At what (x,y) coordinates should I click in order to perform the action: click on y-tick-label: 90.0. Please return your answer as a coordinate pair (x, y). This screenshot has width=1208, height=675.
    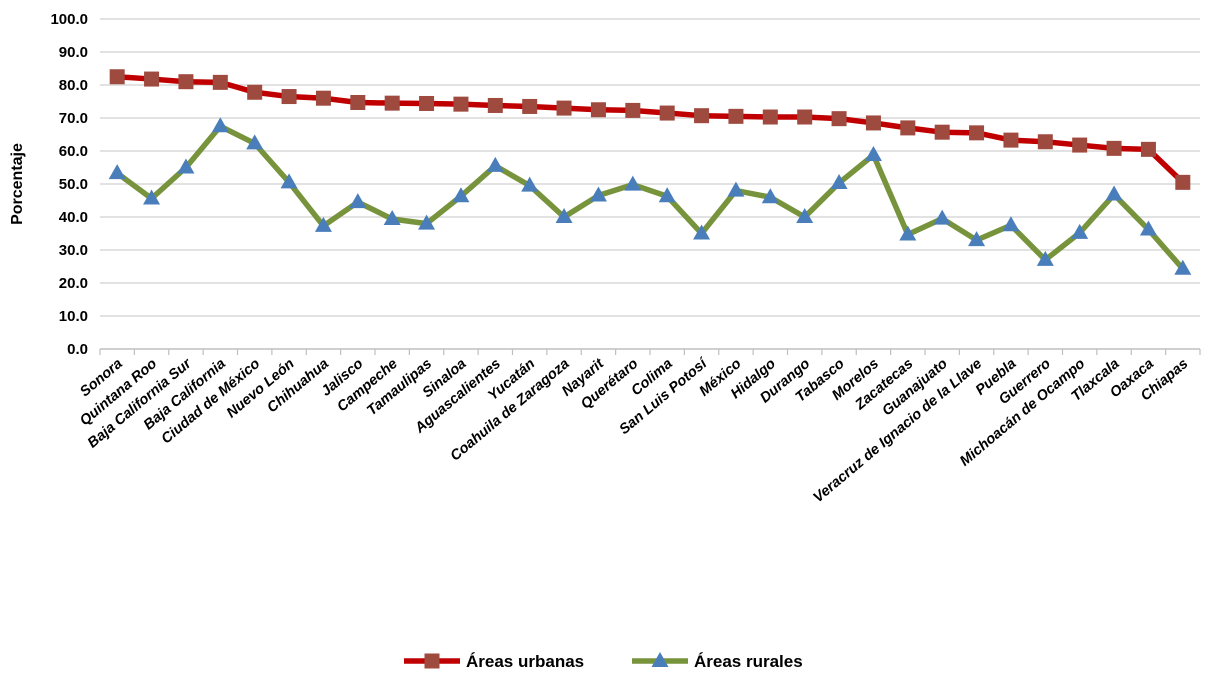
    Looking at the image, I should click on (73, 52).